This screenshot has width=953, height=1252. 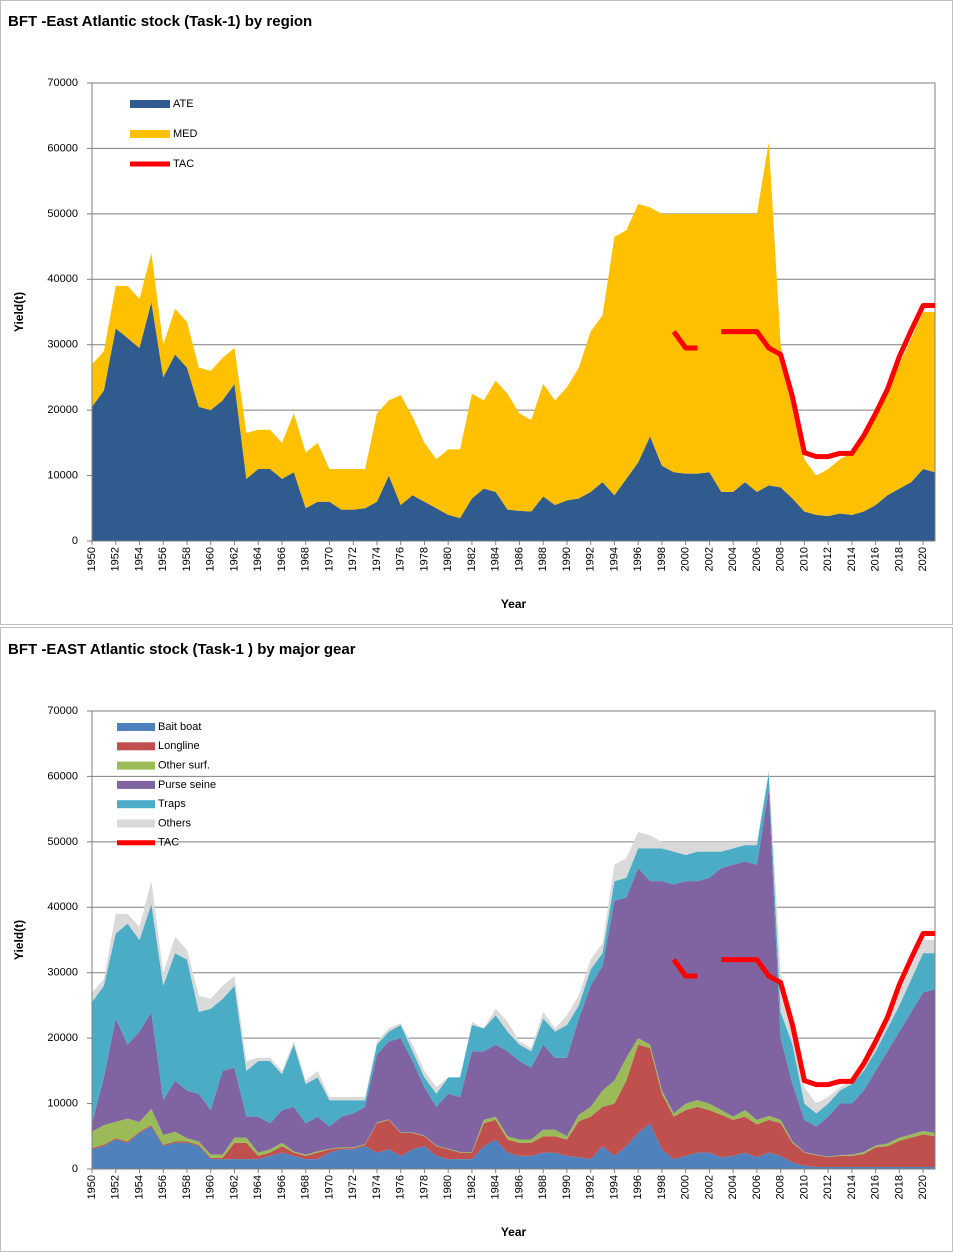 What do you see at coordinates (185, 134) in the screenshot?
I see `legend-label: MED` at bounding box center [185, 134].